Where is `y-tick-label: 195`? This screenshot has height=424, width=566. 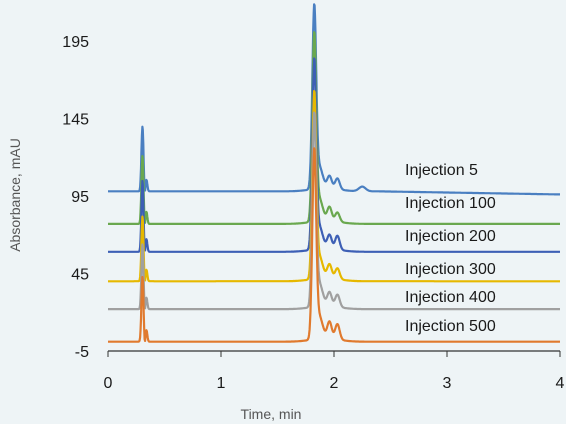
y-tick-label: 195 is located at coordinates (75, 42).